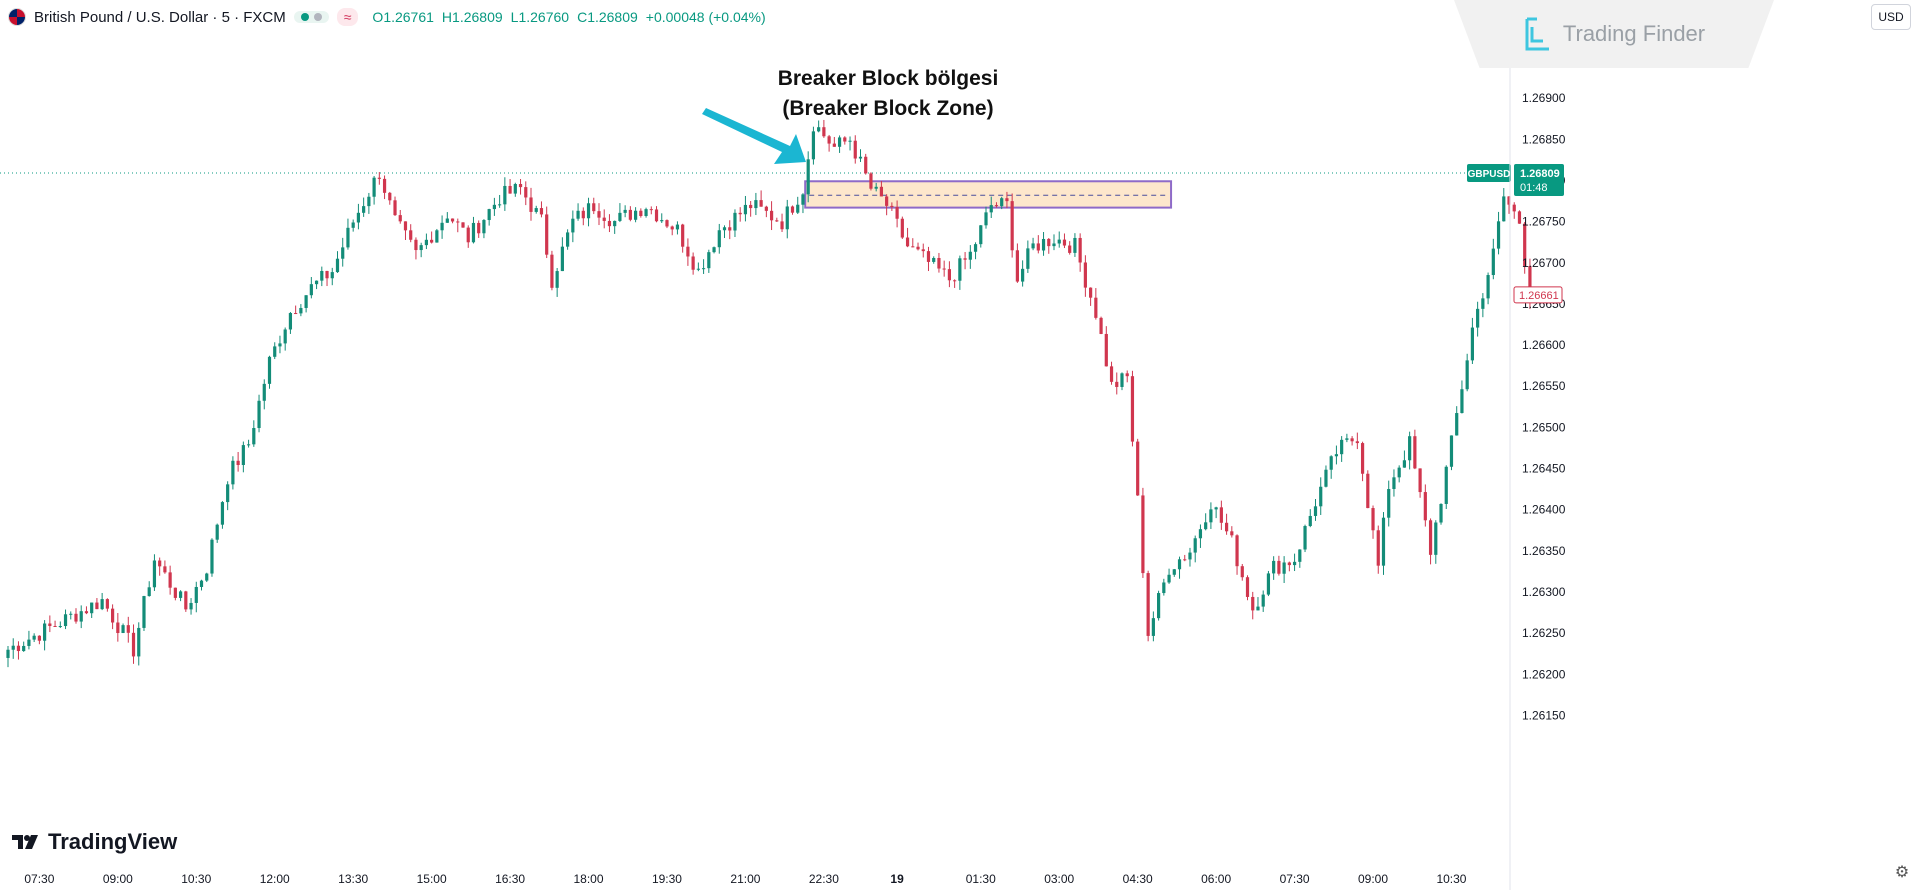 The width and height of the screenshot is (1919, 890). Describe the element at coordinates (347, 17) in the screenshot. I see `replay-pill: ≈` at that location.